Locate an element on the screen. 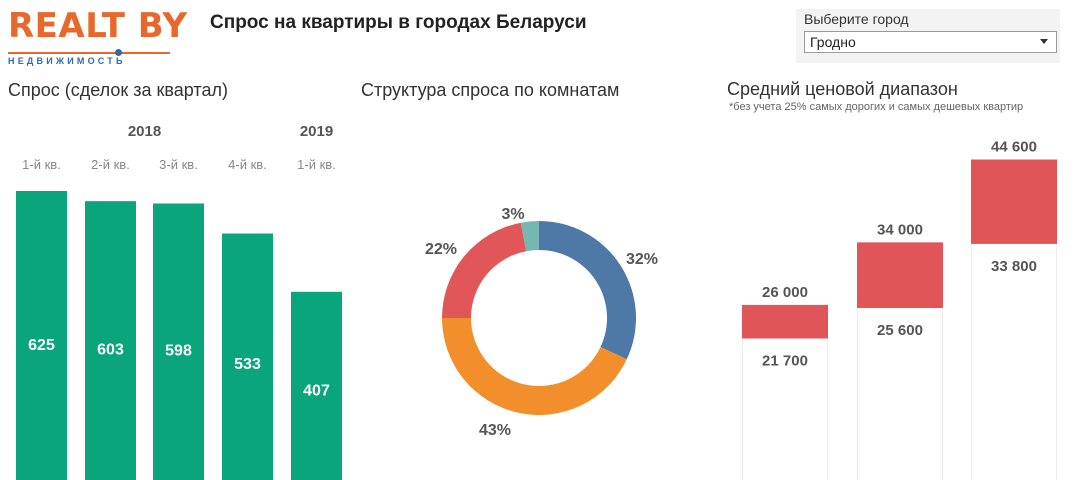 The height and width of the screenshot is (480, 1074). donut-percent-label: 3% is located at coordinates (512, 214).